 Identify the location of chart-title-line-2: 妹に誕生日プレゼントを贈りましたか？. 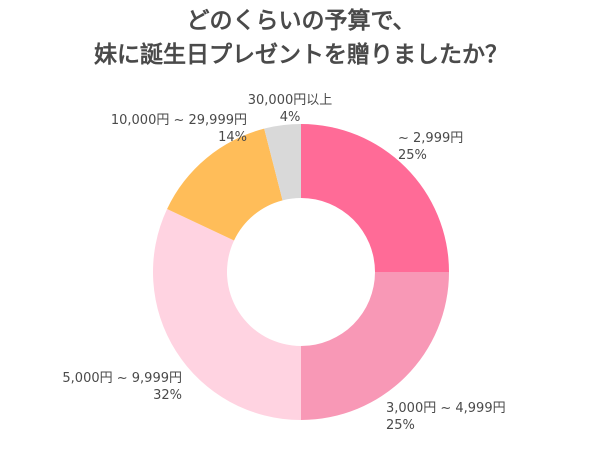
(301, 55).